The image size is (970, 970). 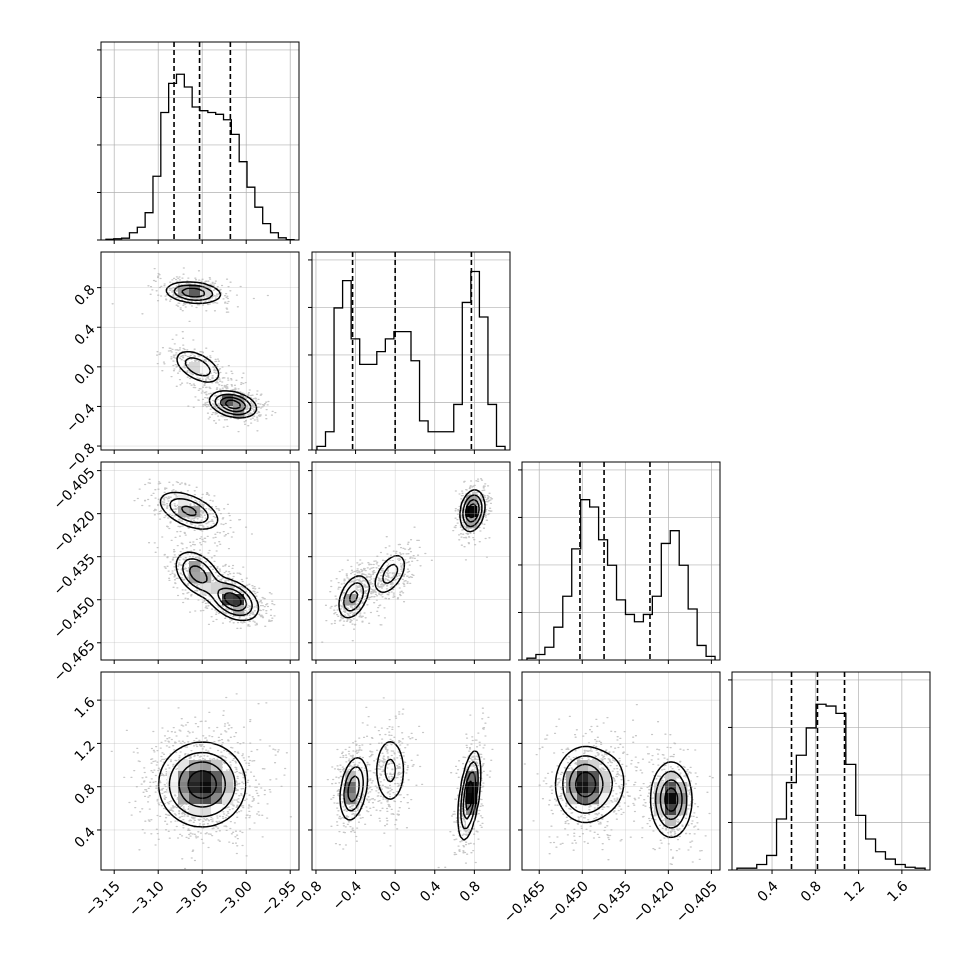 I want to click on y-tick-label: −0.465, so click(x=75, y=661).